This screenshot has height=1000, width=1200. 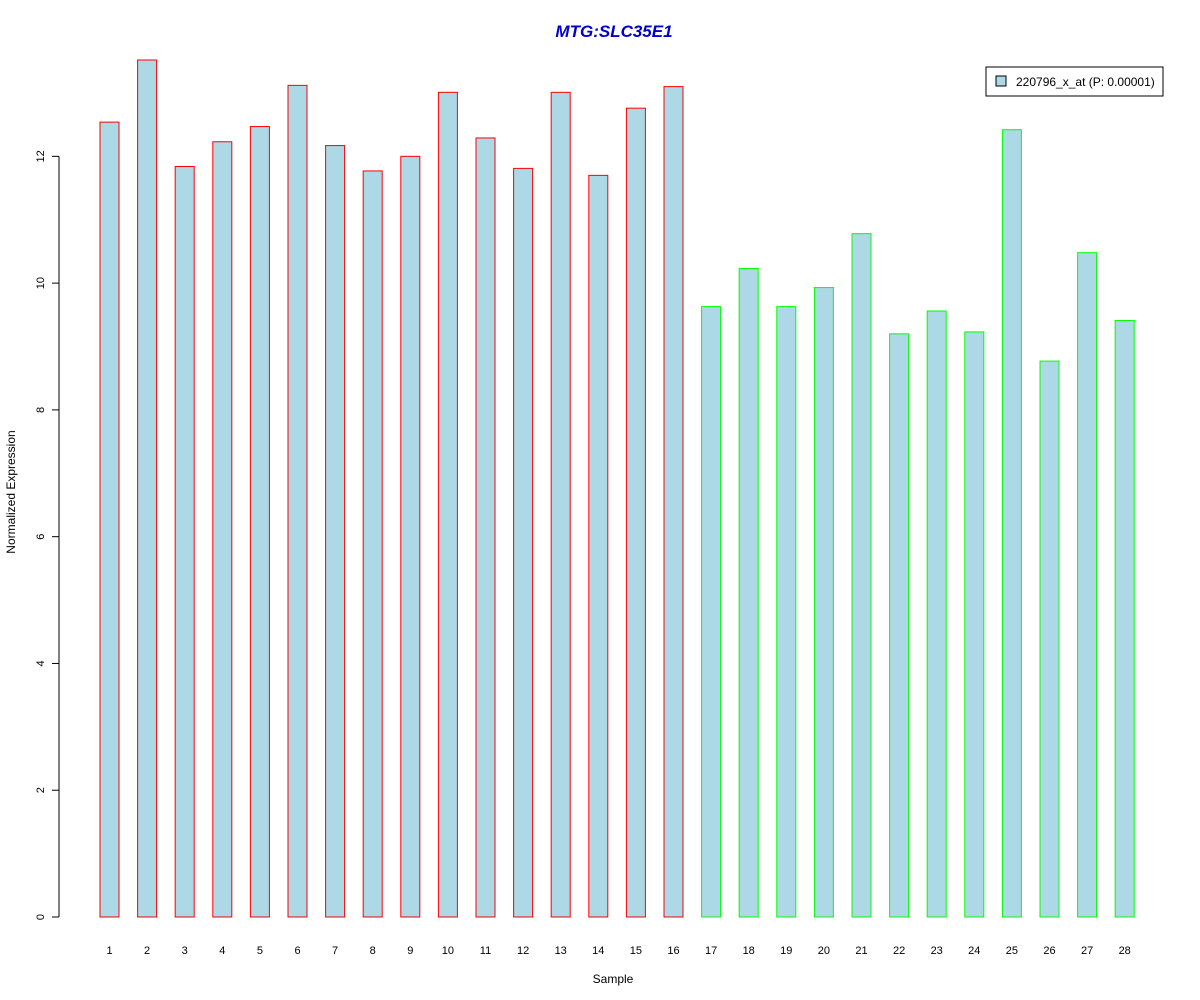 I want to click on x-tick-label: 12, so click(x=523, y=951).